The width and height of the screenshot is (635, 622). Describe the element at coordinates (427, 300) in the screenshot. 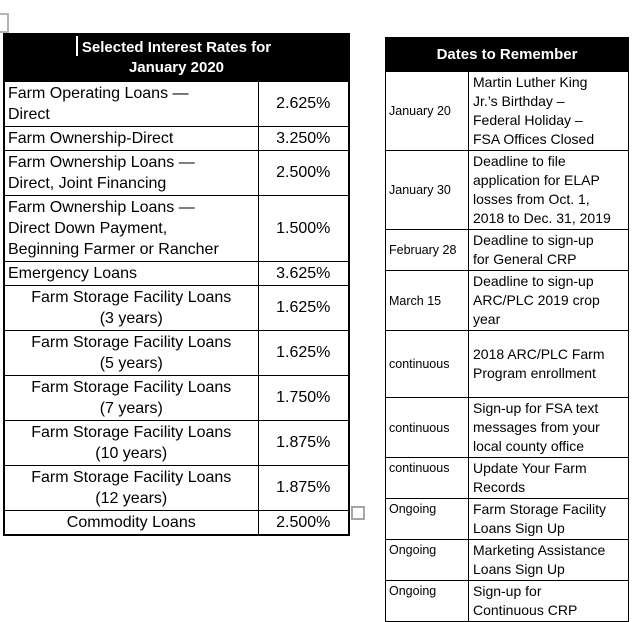

I see `date-cell: March 15` at that location.